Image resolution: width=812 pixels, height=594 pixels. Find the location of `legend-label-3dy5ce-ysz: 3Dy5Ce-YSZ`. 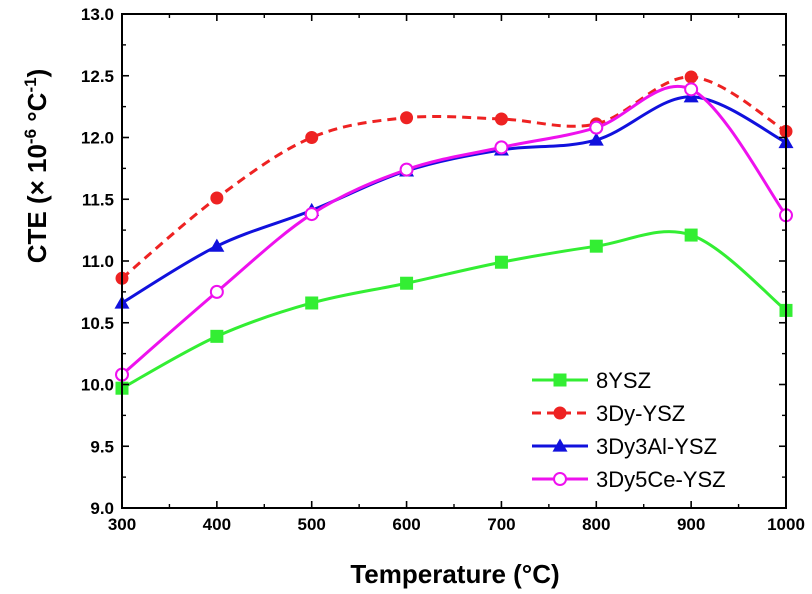

legend-label-3dy5ce-ysz: 3Dy5Ce-YSZ is located at coordinates (661, 479).